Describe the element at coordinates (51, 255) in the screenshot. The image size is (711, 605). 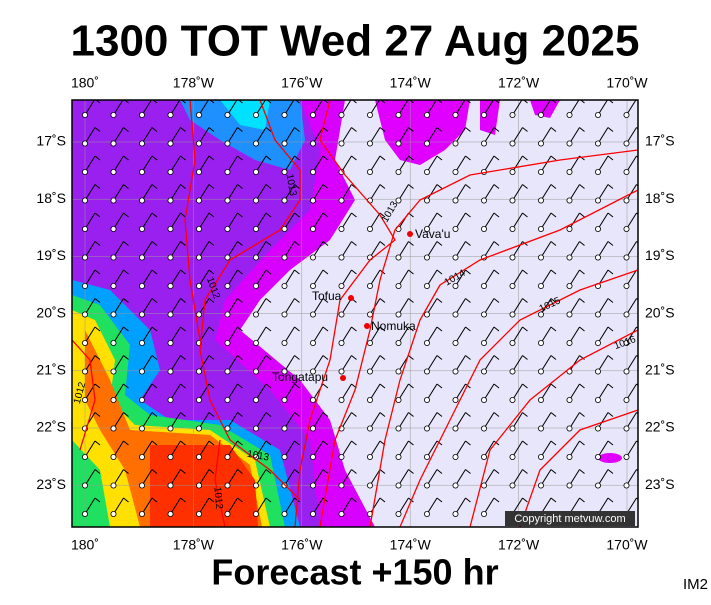
I see `lat-label: 19˚S` at that location.